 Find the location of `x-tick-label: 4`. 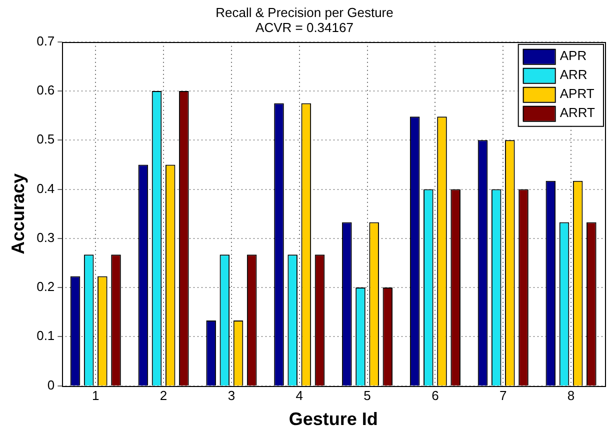

x-tick-label: 4 is located at coordinates (299, 396).